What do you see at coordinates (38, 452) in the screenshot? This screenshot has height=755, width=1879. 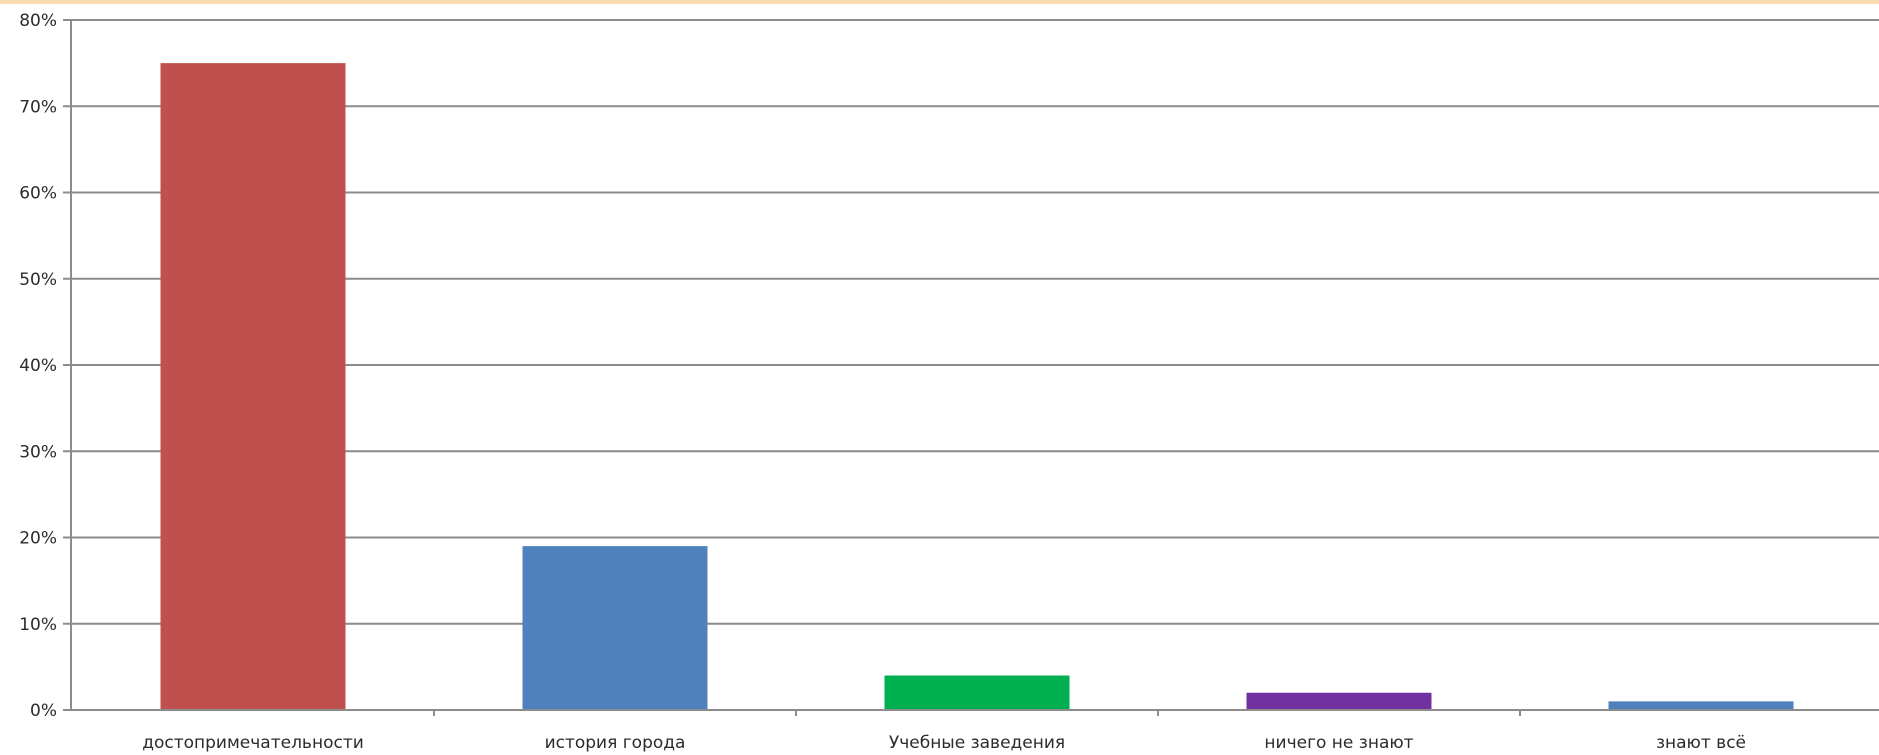 I see `y-tick-label: 30%` at bounding box center [38, 452].